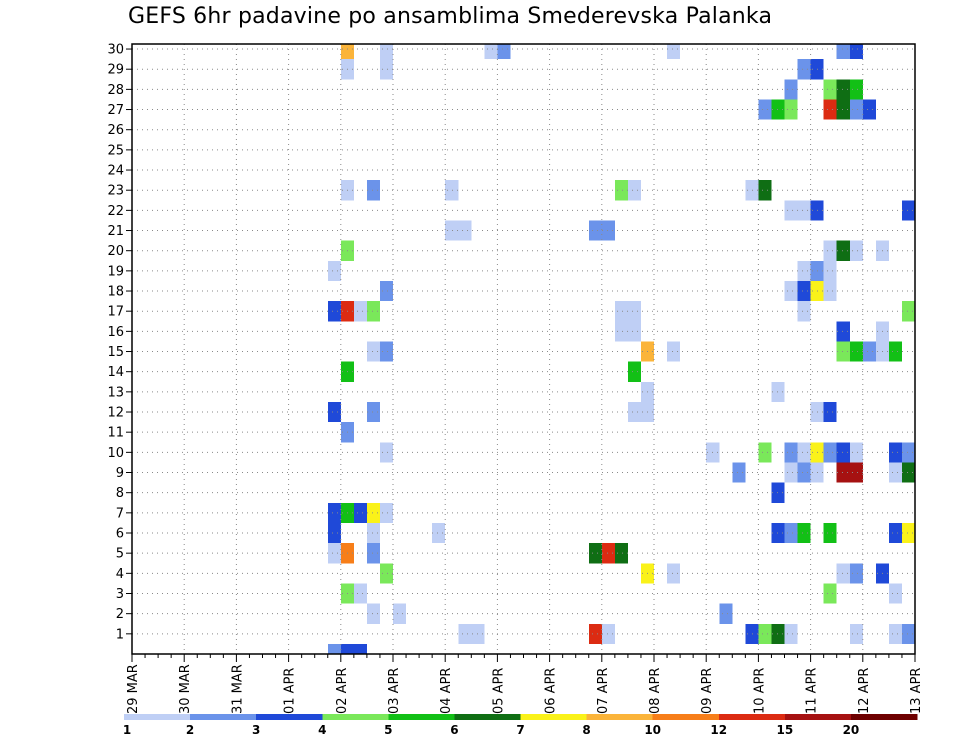 Image resolution: width=960 pixels, height=742 pixels. I want to click on y-tick-label: 21, so click(115, 231).